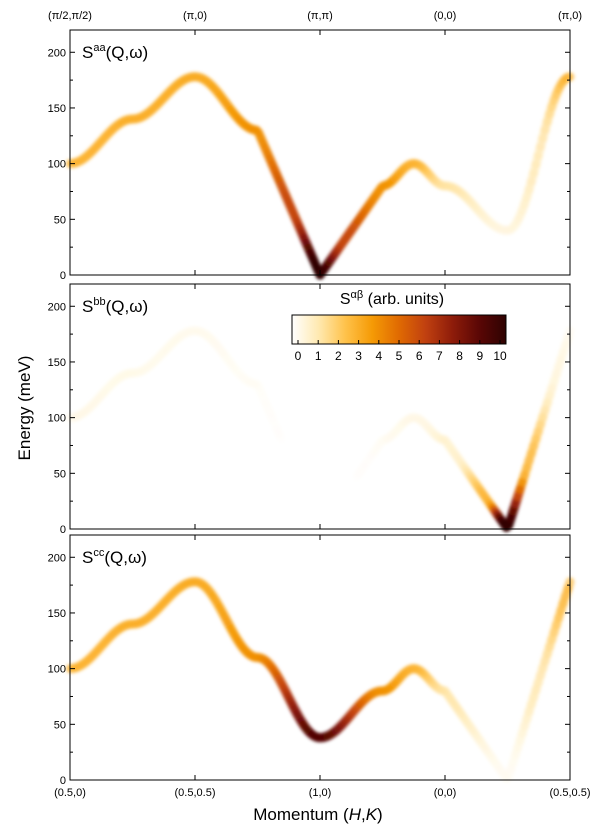 This screenshot has height=832, width=605. What do you see at coordinates (378, 356) in the screenshot?
I see `colorbar-tick-label: 4` at bounding box center [378, 356].